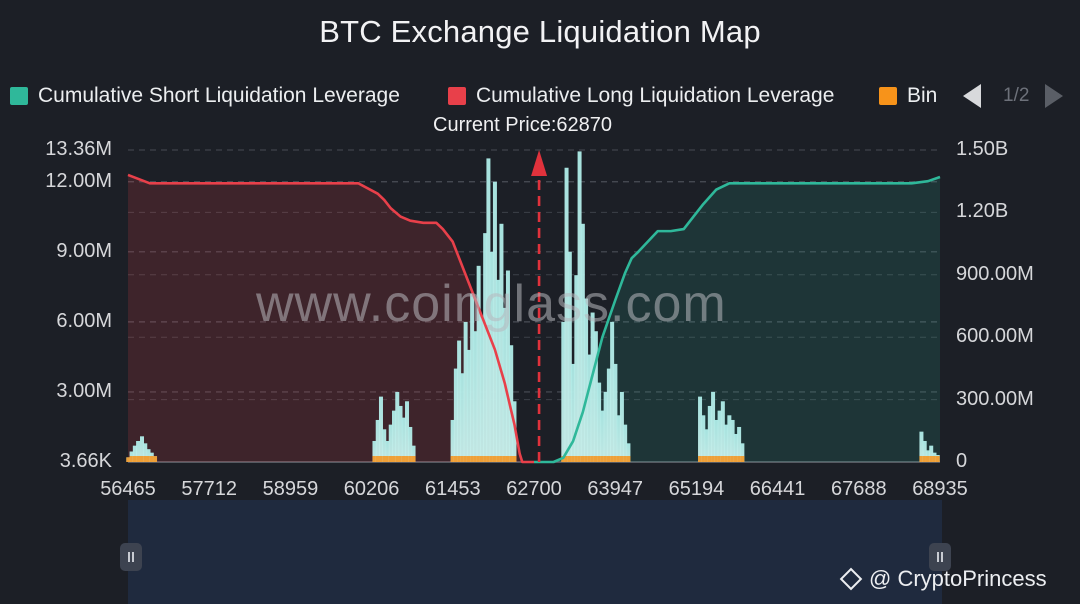 This screenshot has height=604, width=1080. I want to click on legend-swatch-short, so click(19, 96).